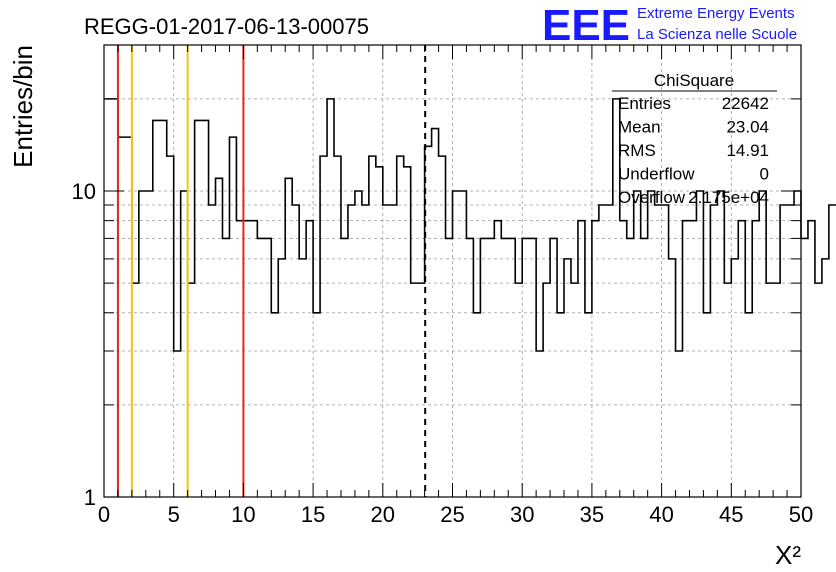  Describe the element at coordinates (243, 514) in the screenshot. I see `x-tick-label: 10` at that location.